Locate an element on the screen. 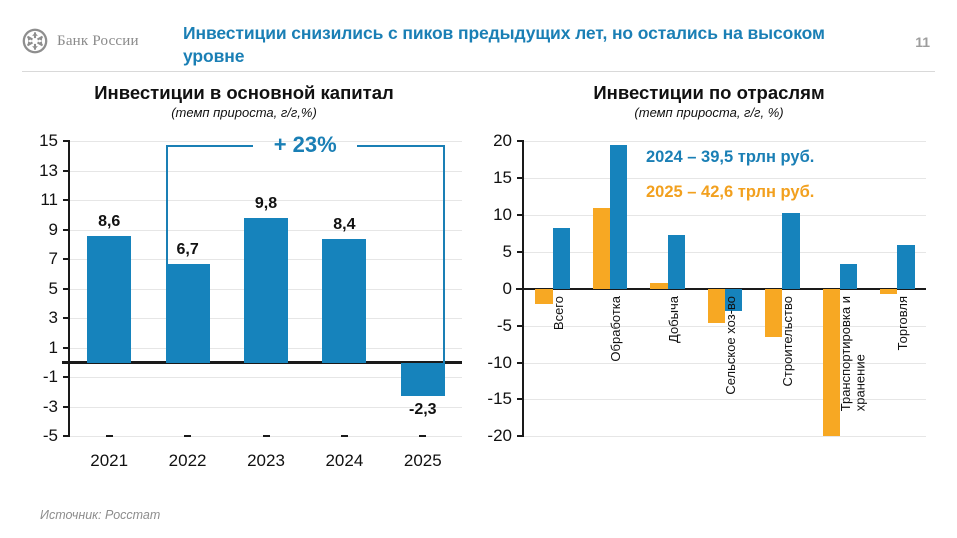 The image size is (957, 538). brand-logo: Банк России is located at coordinates (80, 41).